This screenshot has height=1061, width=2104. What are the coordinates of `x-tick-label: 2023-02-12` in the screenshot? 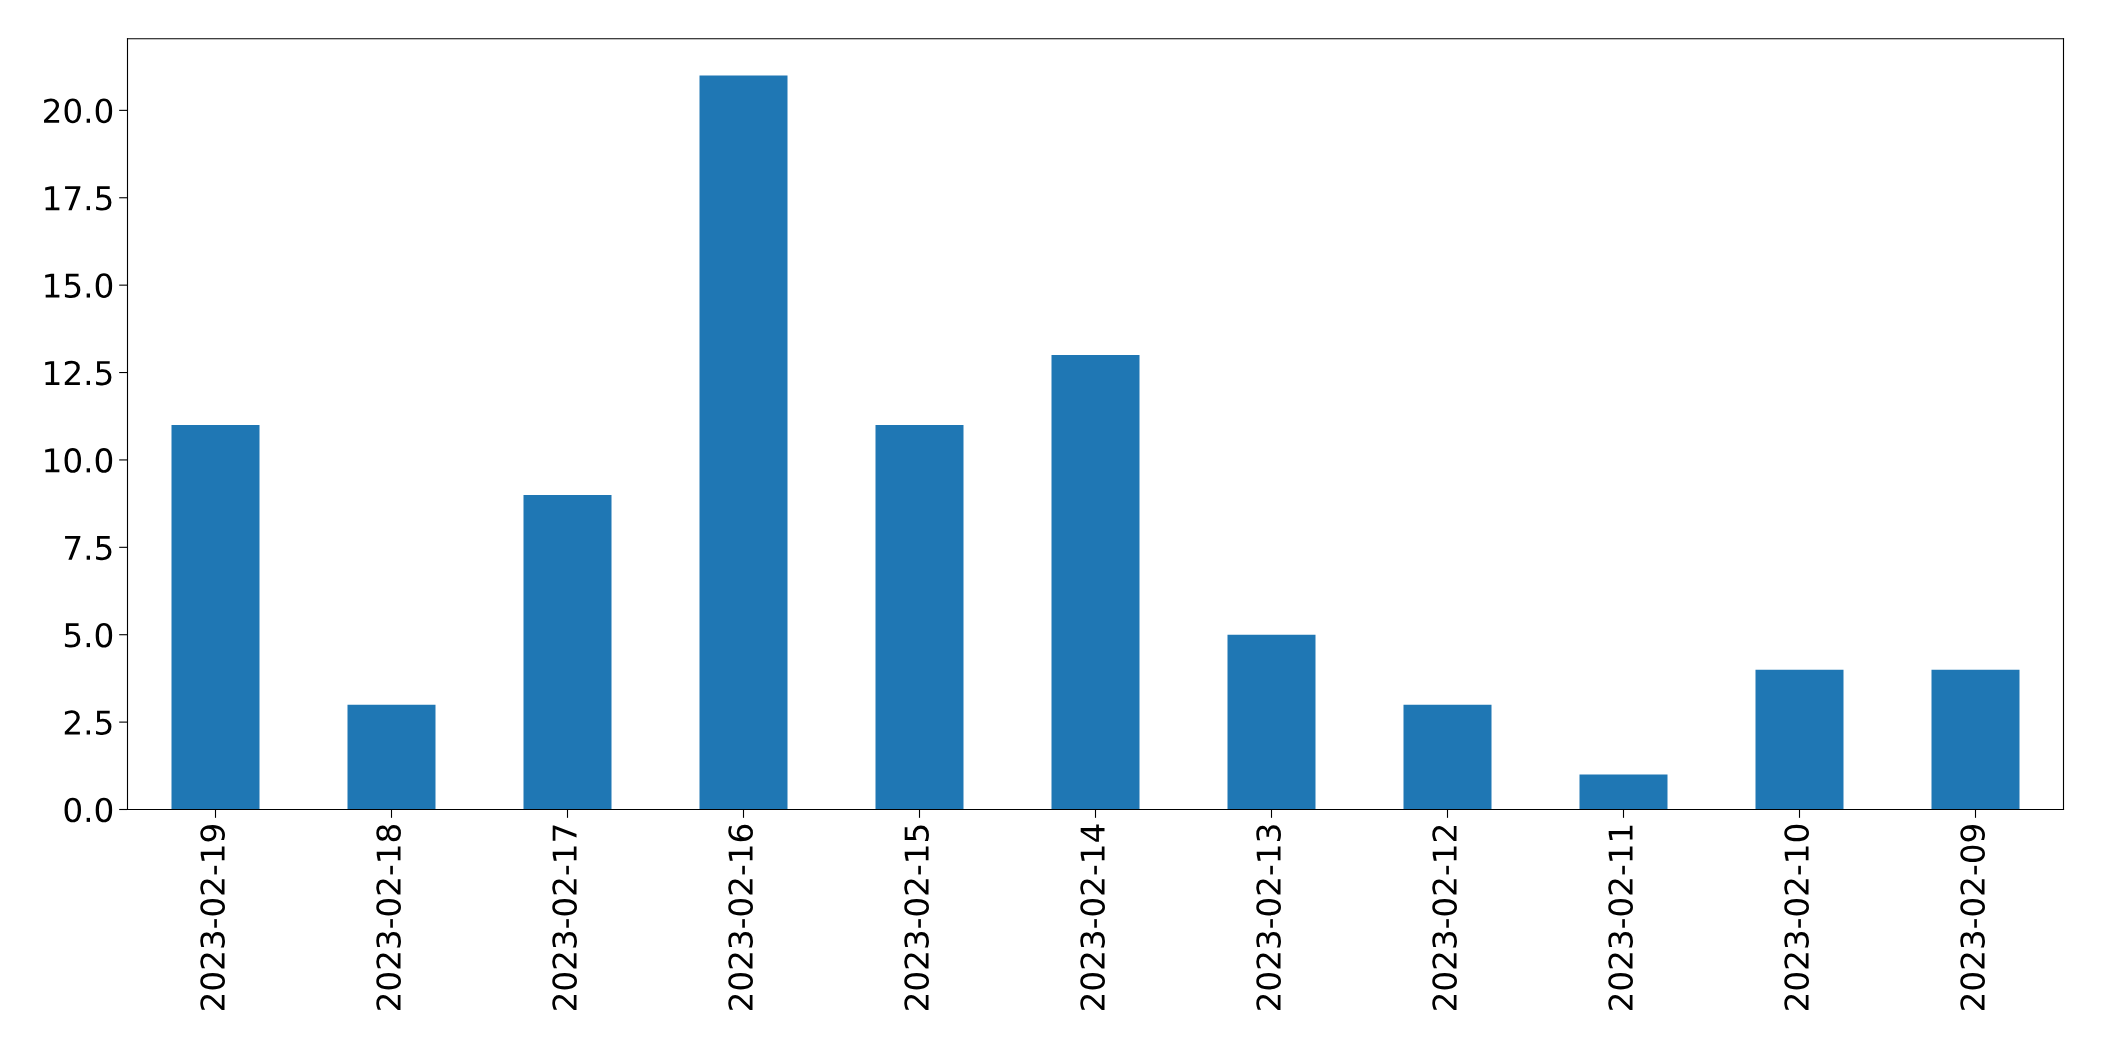 It's located at (1444, 917).